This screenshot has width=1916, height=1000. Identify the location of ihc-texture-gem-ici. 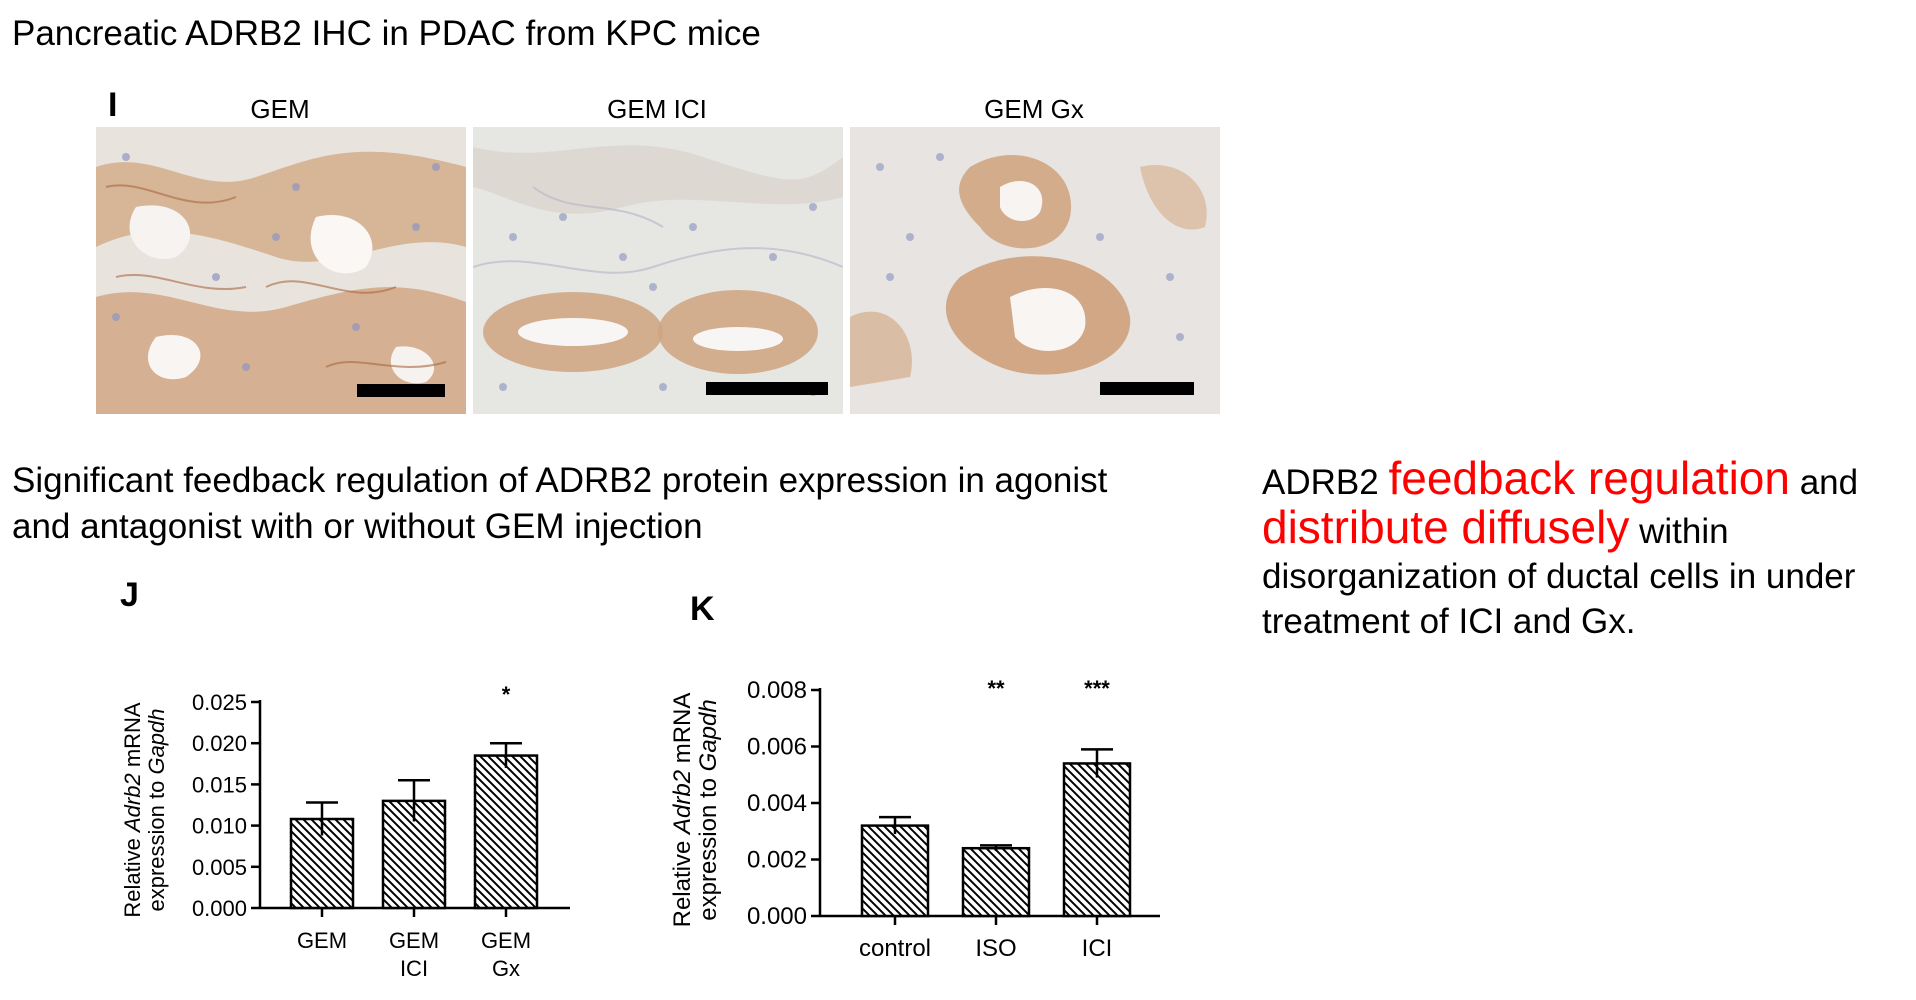
(658, 270).